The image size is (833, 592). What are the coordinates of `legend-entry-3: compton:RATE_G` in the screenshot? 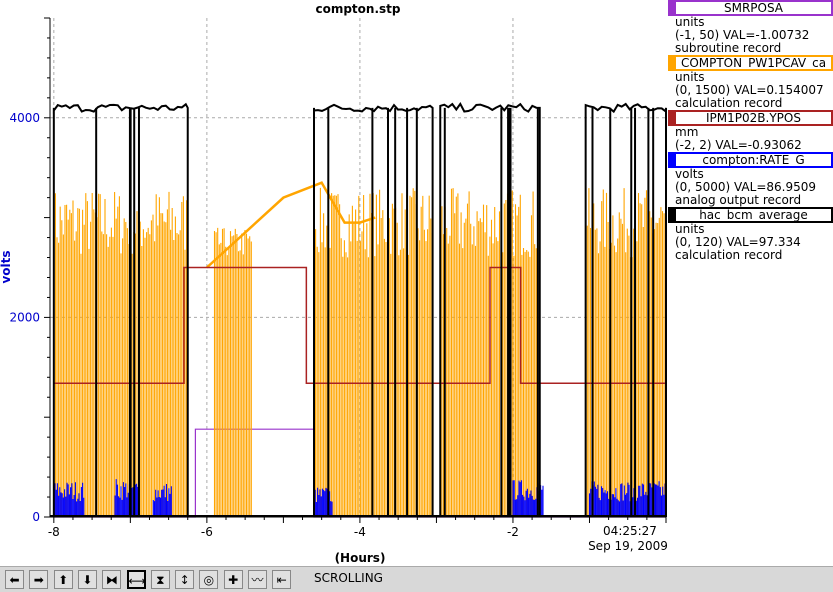 It's located at (750, 160).